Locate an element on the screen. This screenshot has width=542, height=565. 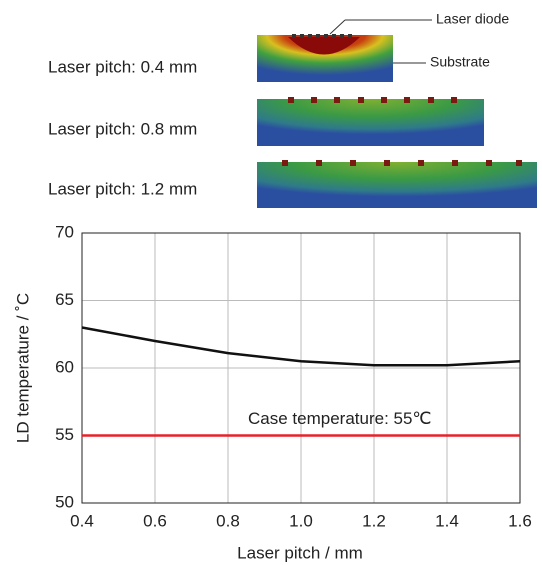
y-tick-label: 70 is located at coordinates (64, 231).